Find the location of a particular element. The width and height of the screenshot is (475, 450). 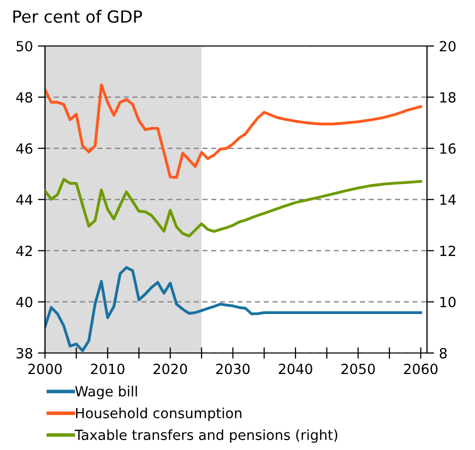

legend-label: Household consumption is located at coordinates (159, 415).